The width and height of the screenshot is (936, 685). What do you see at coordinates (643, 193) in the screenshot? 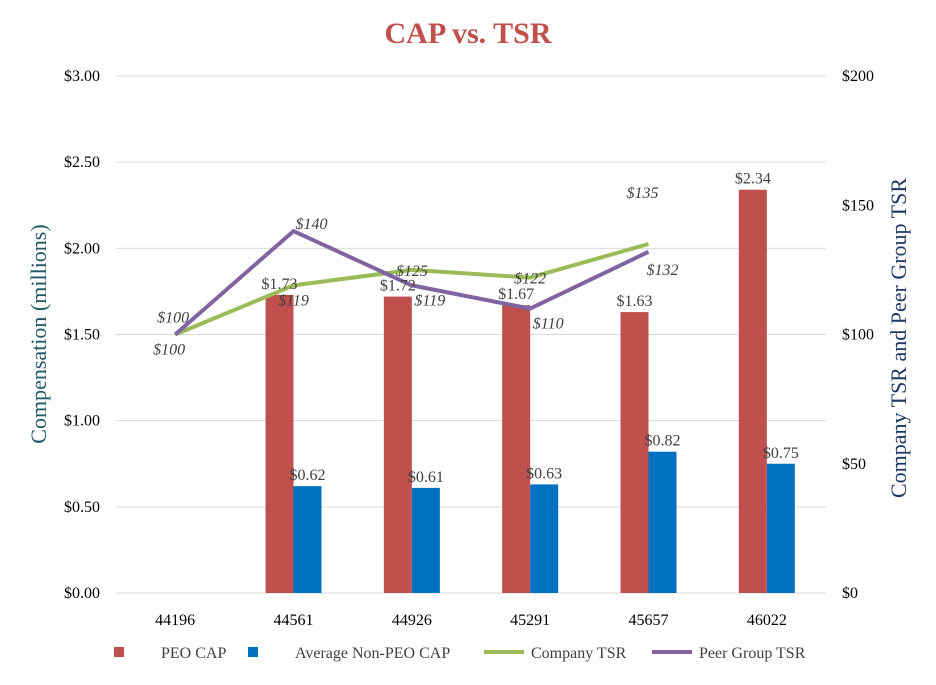
I see `line-data-label: $135` at bounding box center [643, 193].